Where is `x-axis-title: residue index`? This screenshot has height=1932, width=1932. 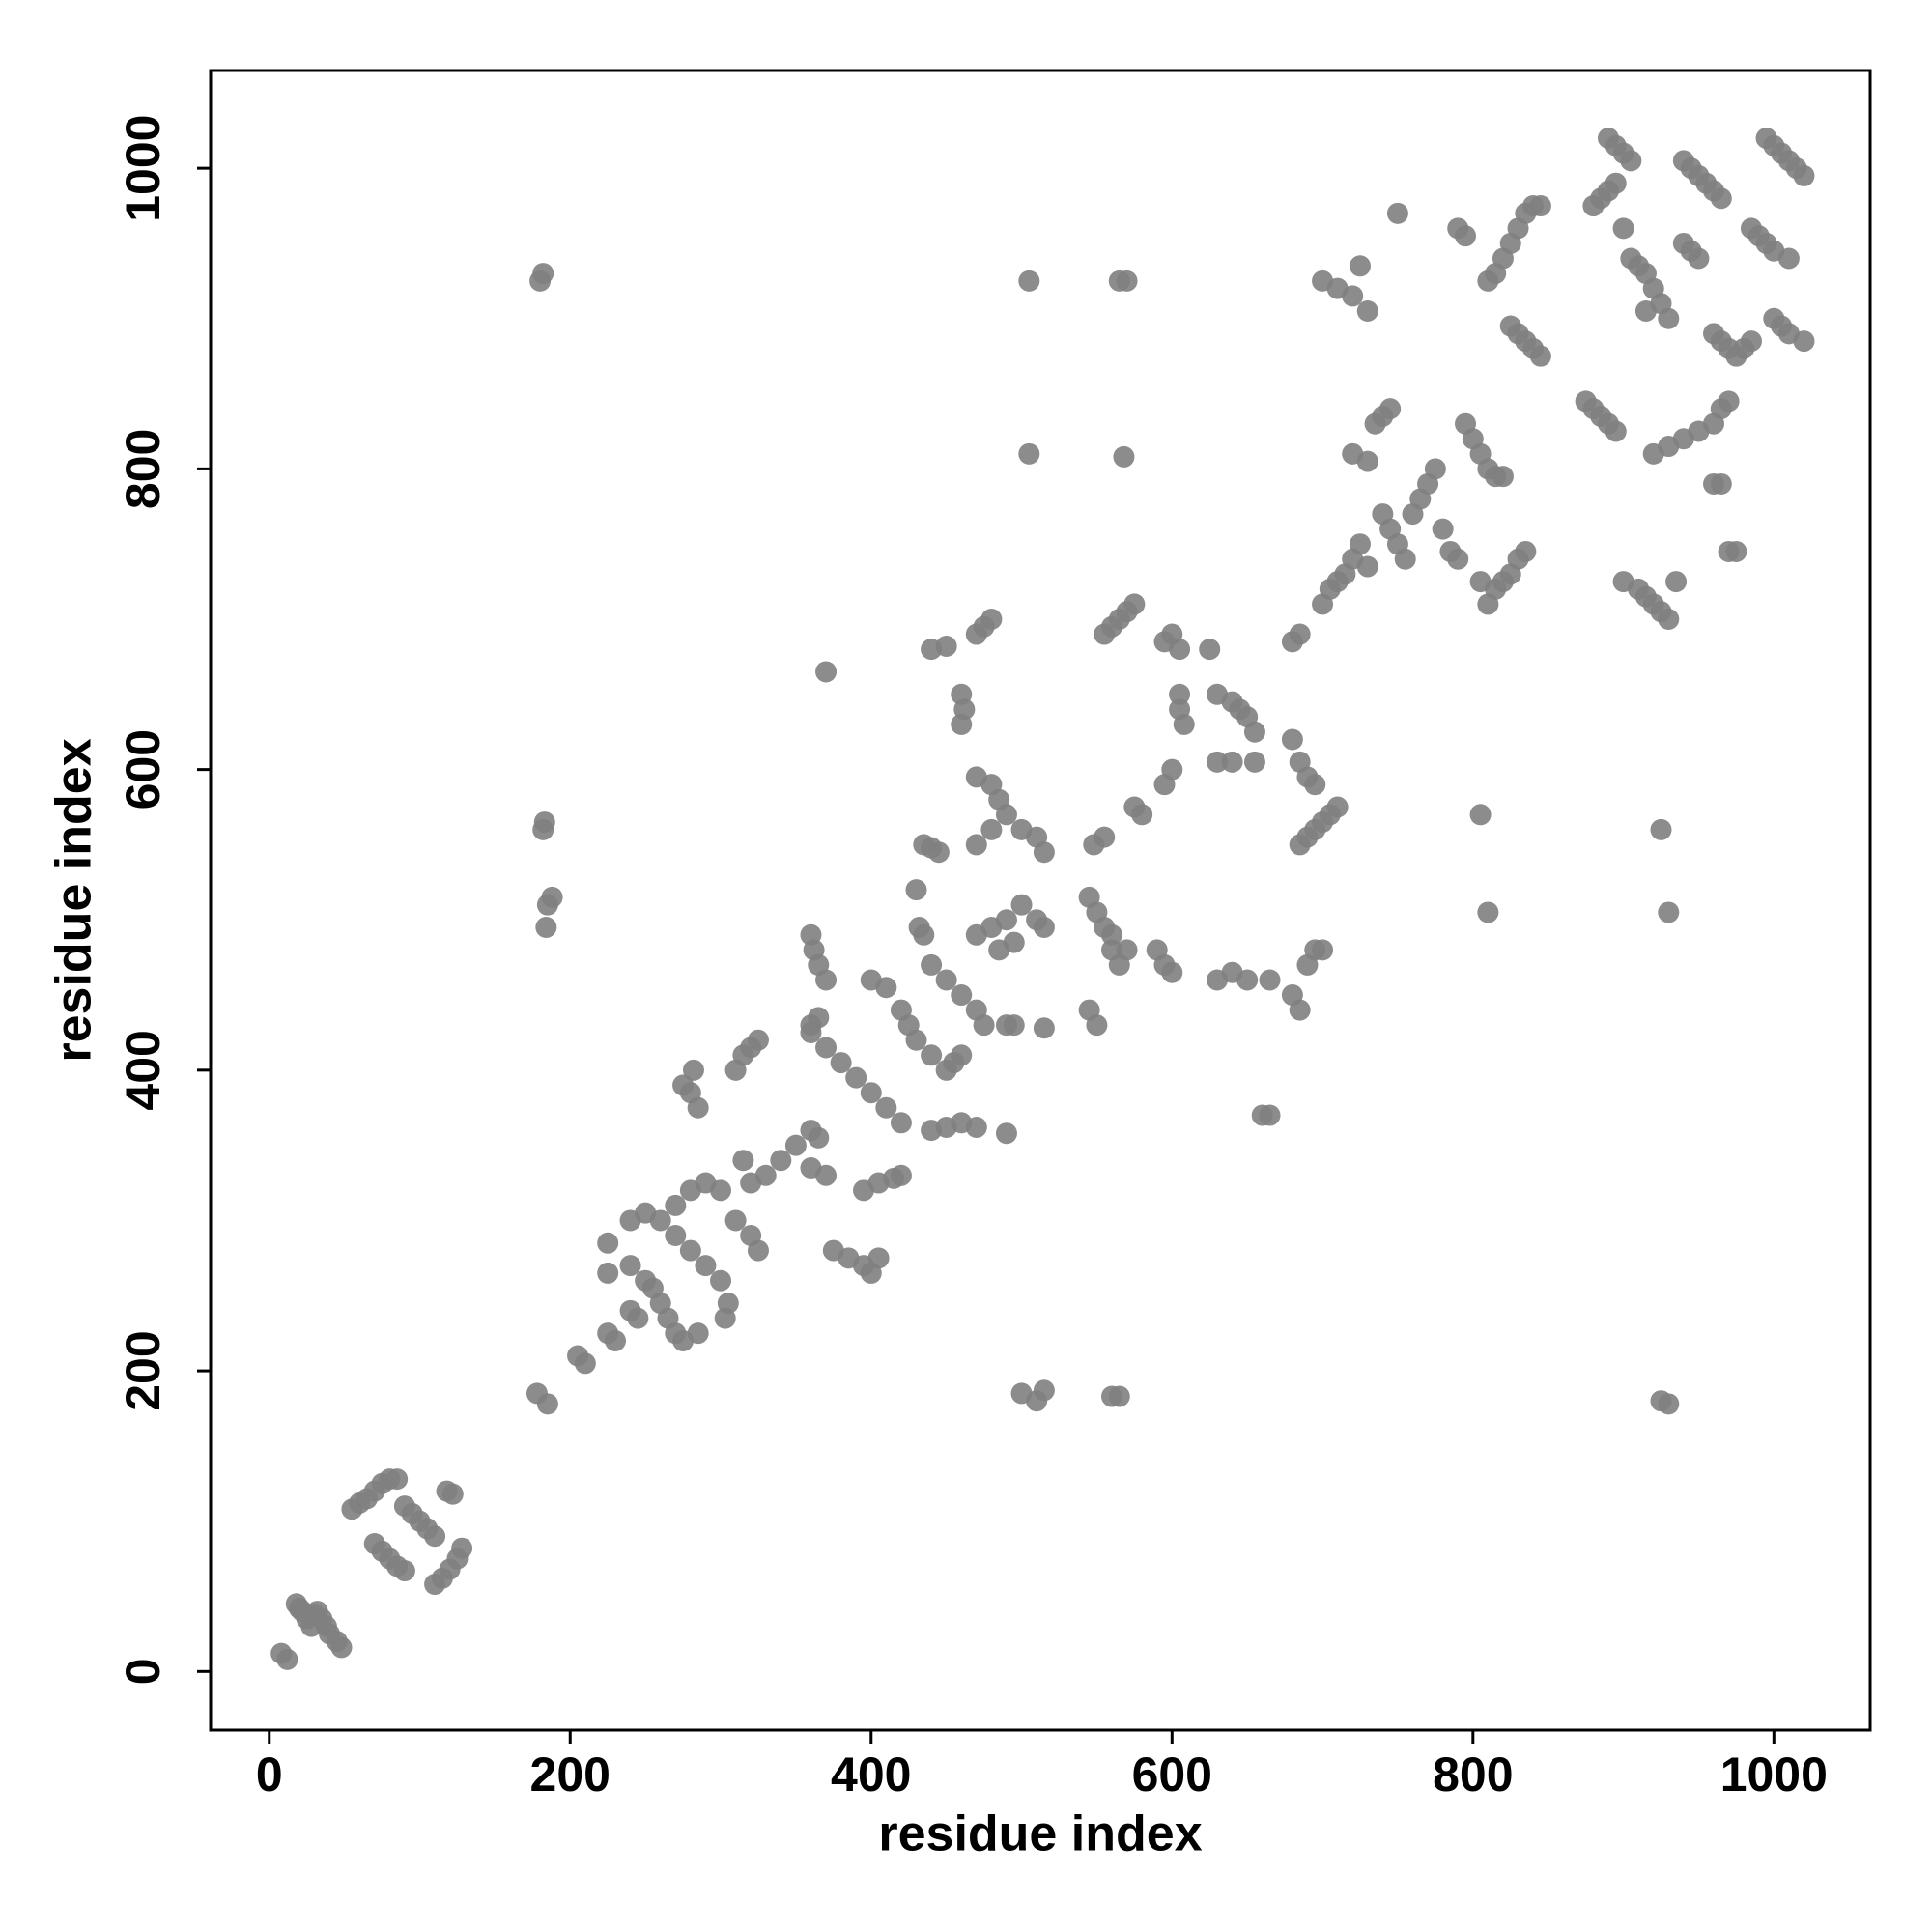 x-axis-title: residue index is located at coordinates (1040, 1834).